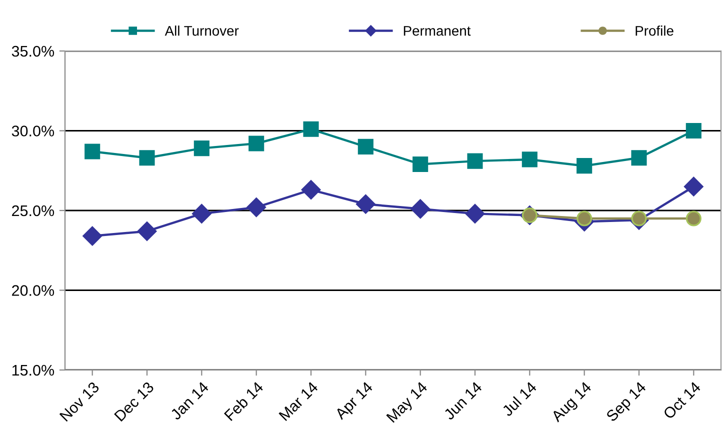 The width and height of the screenshot is (726, 426). I want to click on x-tick-label: Oct 14, so click(682, 400).